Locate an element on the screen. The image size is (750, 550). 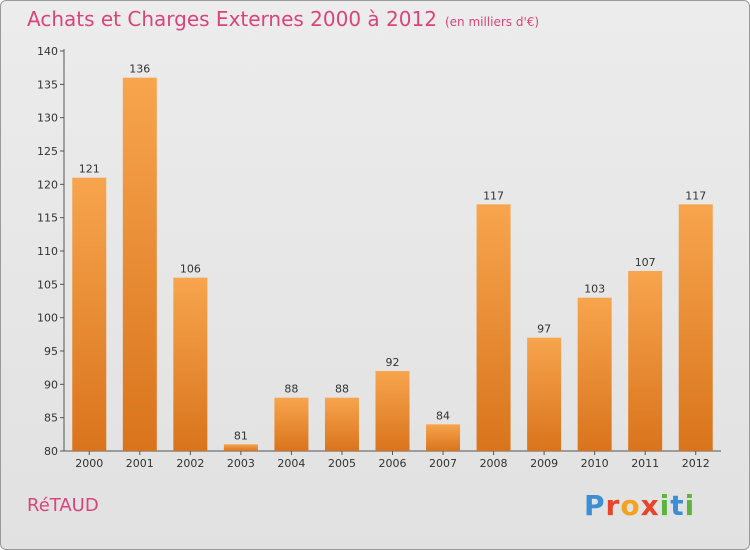
y-tick-label: 100 is located at coordinates (47, 318).